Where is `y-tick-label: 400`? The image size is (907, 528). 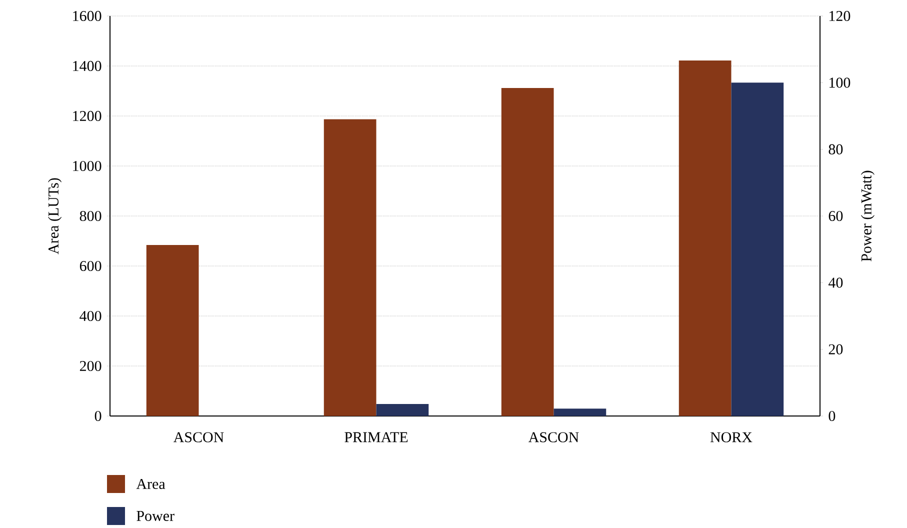
y-tick-label: 400 is located at coordinates (91, 316).